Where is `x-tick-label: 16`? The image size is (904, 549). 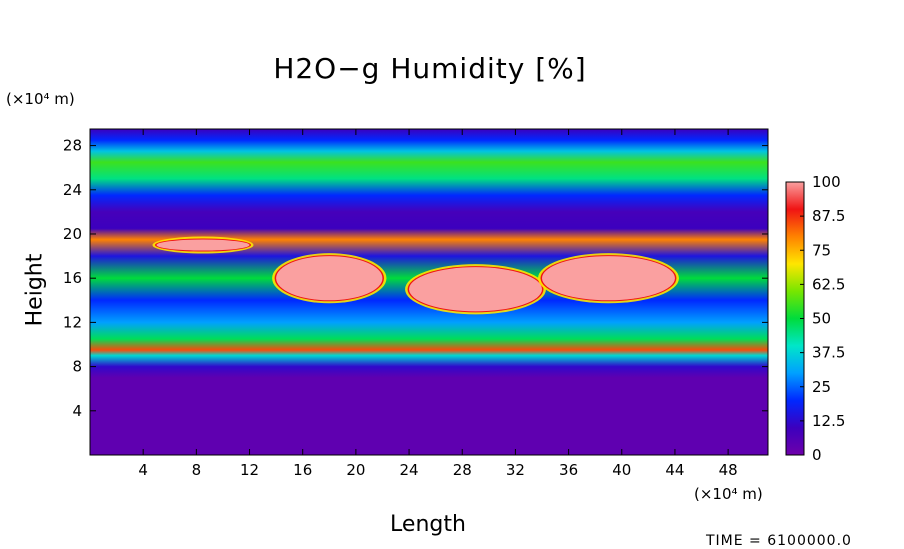
x-tick-label: 16 is located at coordinates (302, 470).